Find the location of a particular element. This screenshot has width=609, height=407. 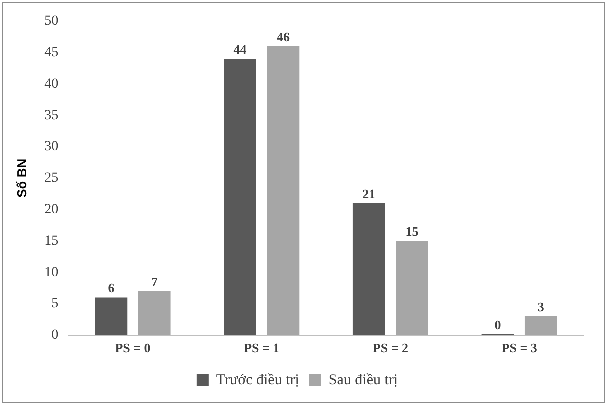

data-label: 15 is located at coordinates (413, 232).